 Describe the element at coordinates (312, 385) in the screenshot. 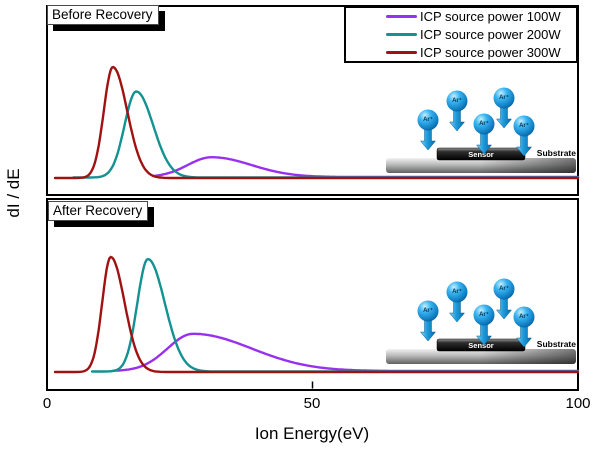

I see `x-axis-ticks` at that location.